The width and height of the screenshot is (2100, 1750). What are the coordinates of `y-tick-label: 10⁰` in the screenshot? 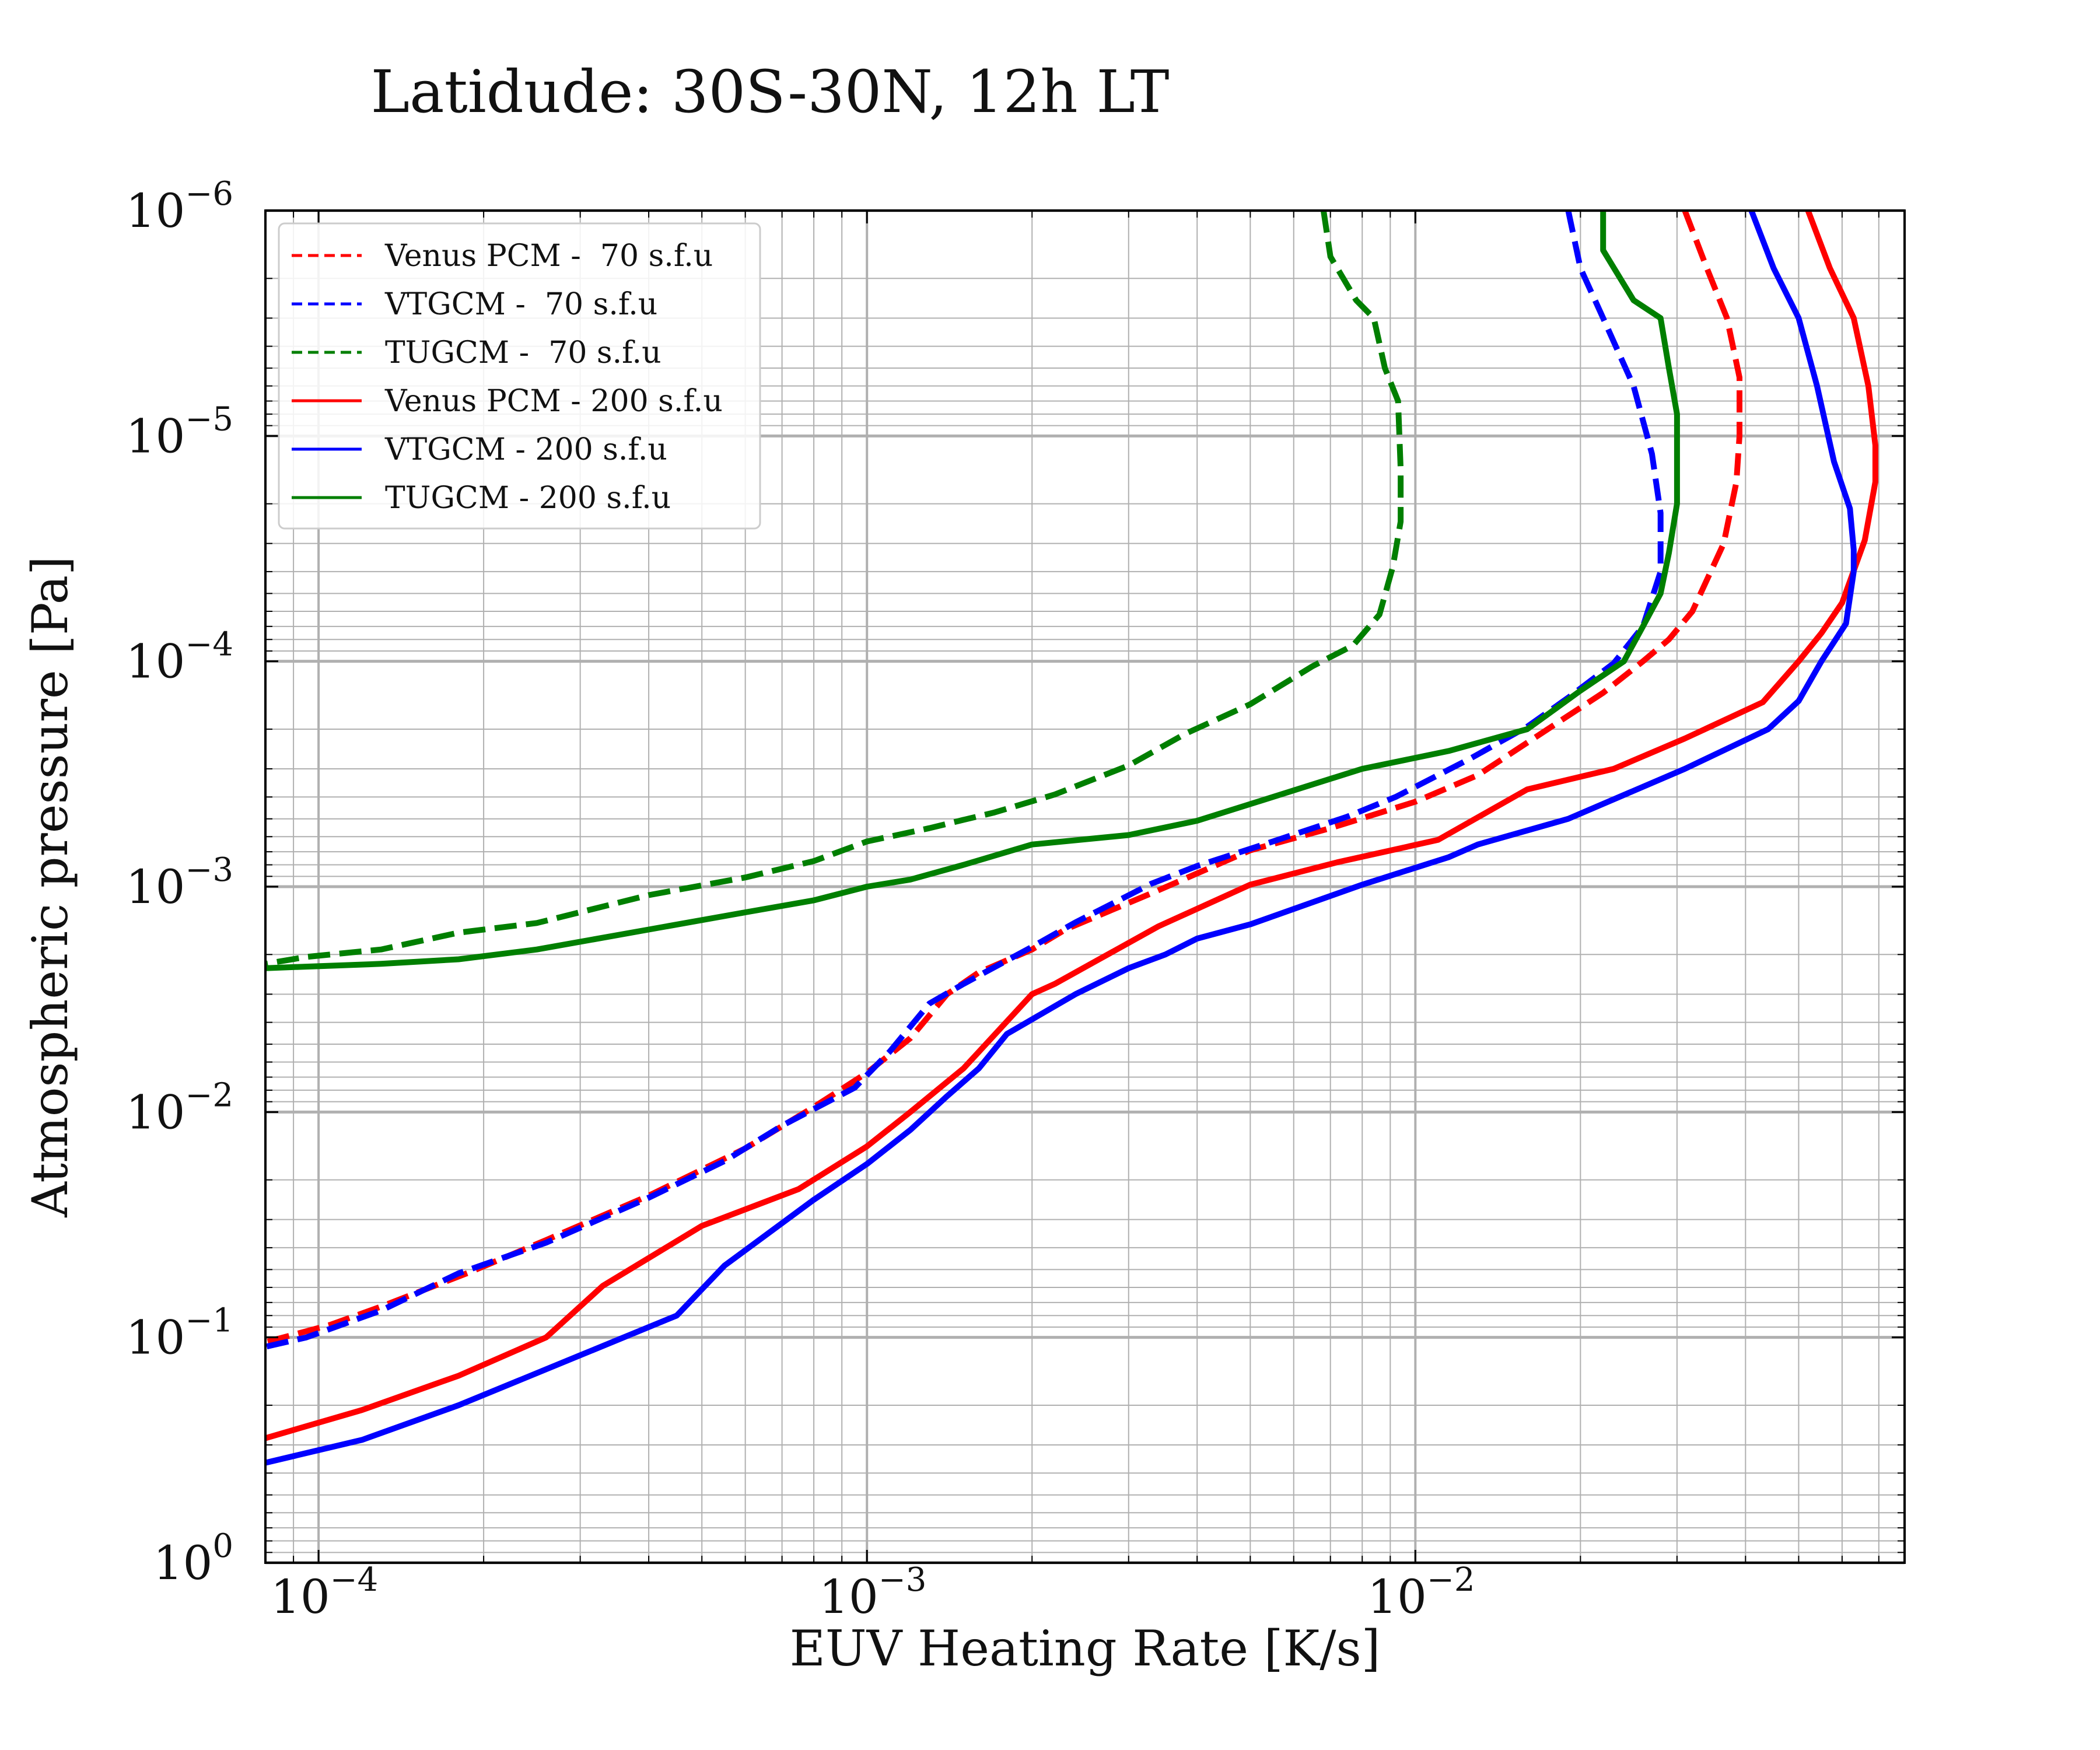 It's located at (193, 1559).